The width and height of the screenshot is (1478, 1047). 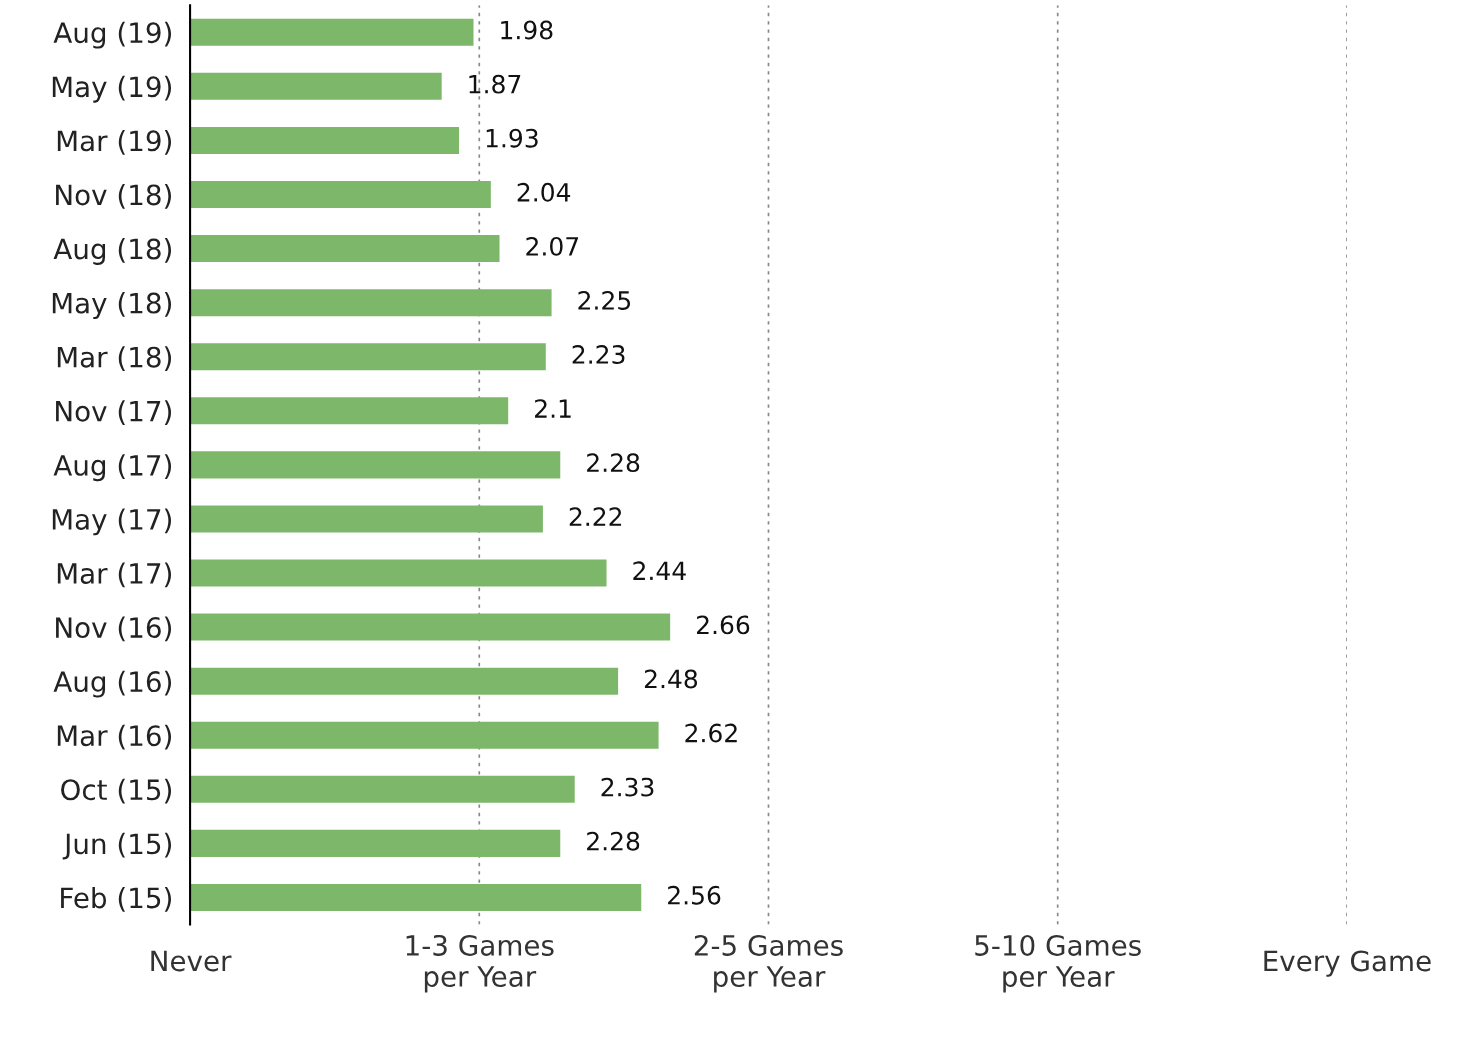 What do you see at coordinates (604, 300) in the screenshot?
I see `data-label: 2.25` at bounding box center [604, 300].